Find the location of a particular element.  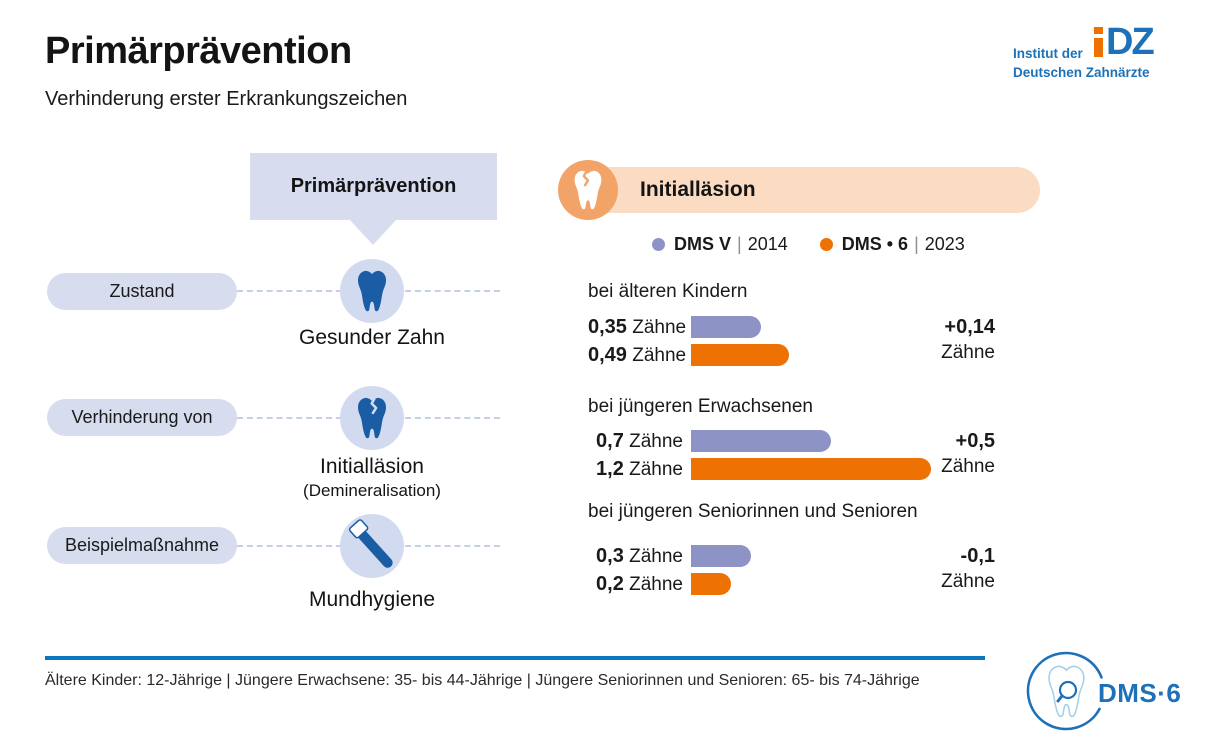

footer-divider is located at coordinates (515, 658).